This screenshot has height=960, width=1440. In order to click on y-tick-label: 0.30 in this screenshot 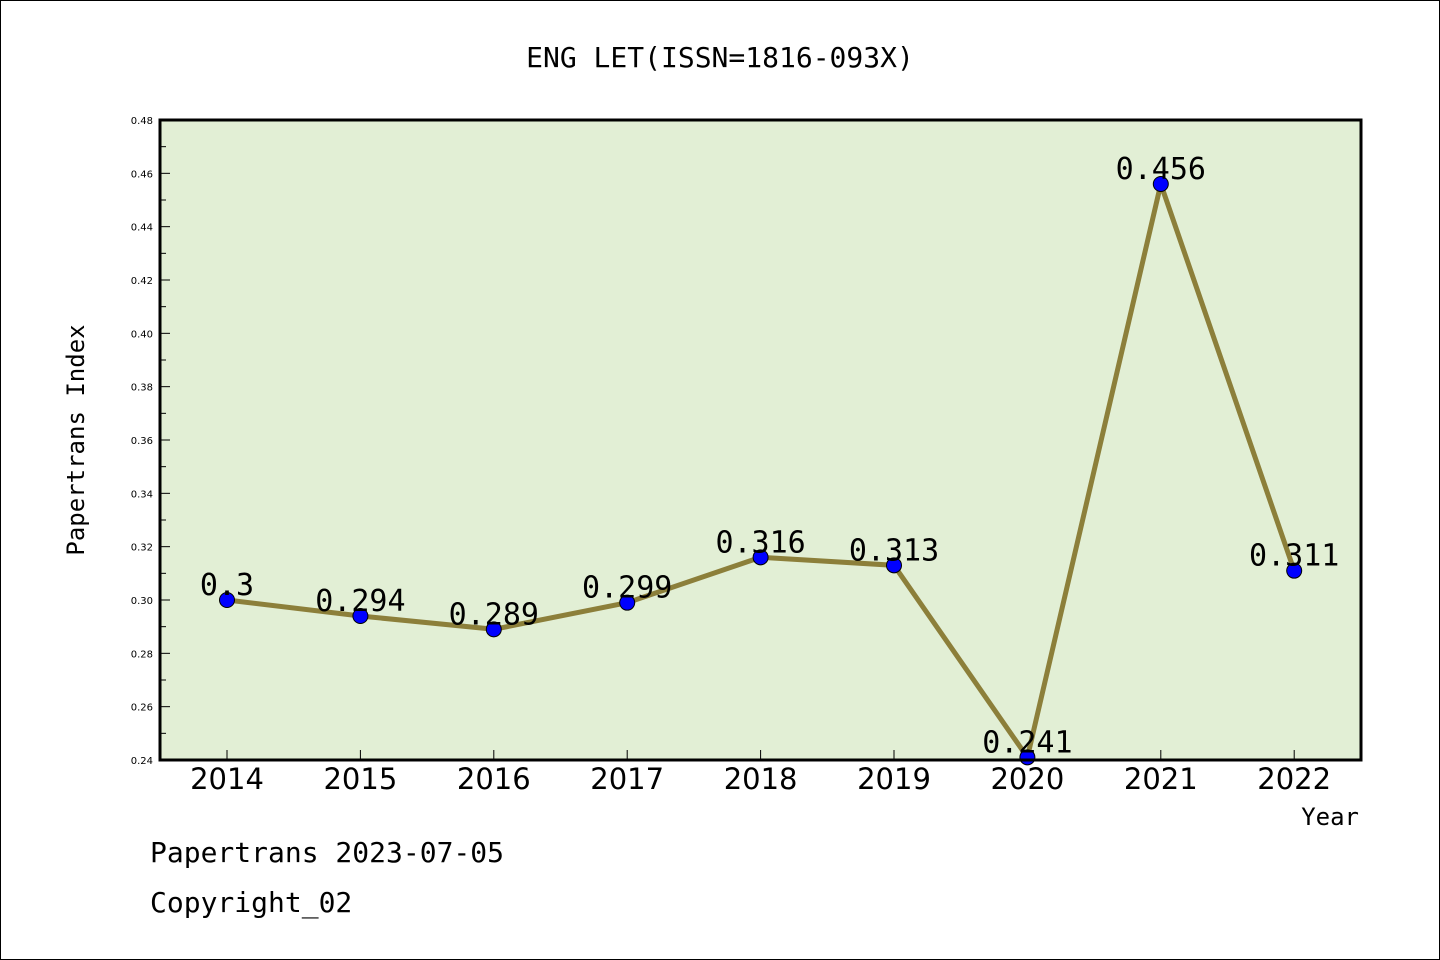, I will do `click(142, 601)`.